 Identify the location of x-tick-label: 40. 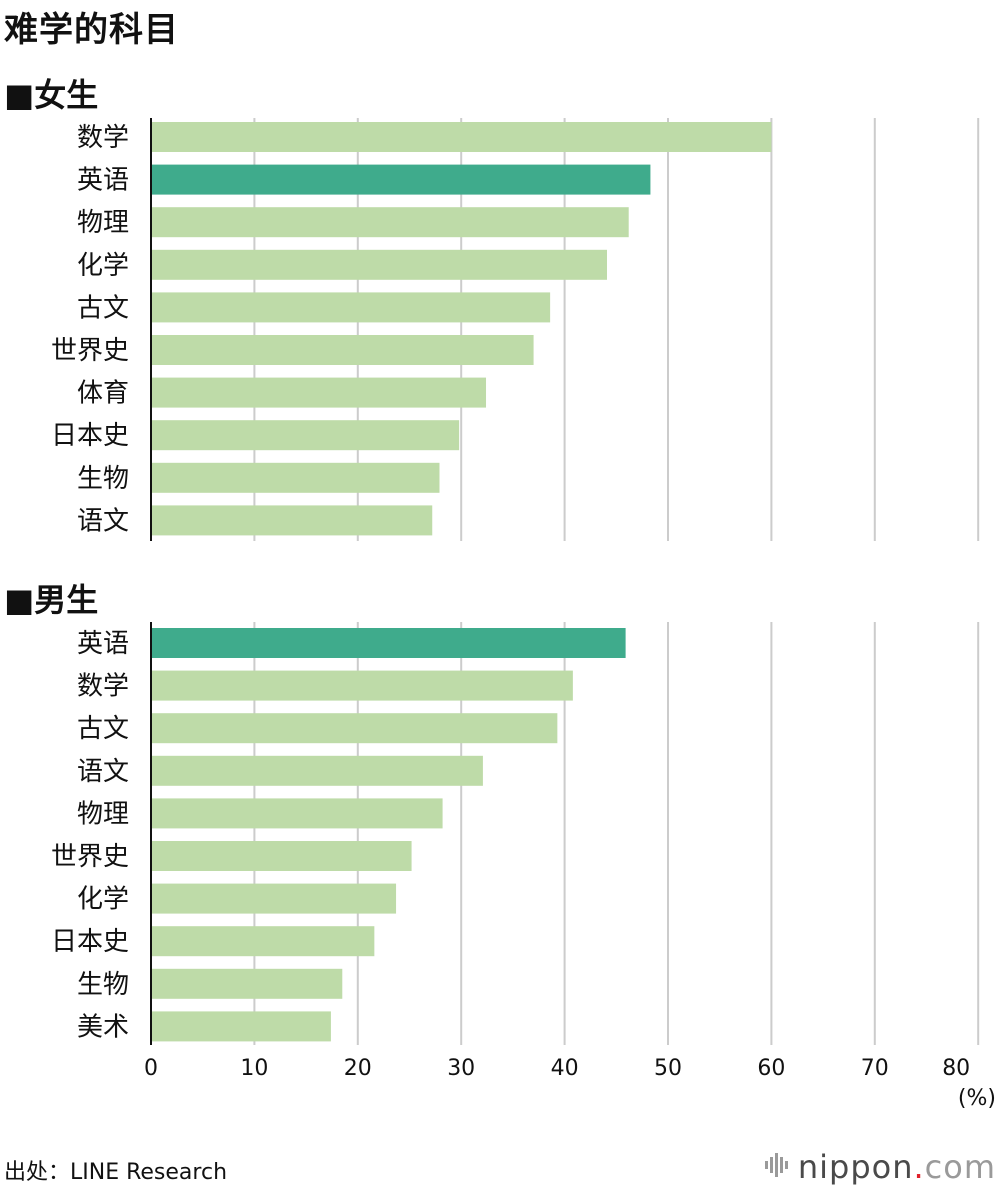
(565, 1068).